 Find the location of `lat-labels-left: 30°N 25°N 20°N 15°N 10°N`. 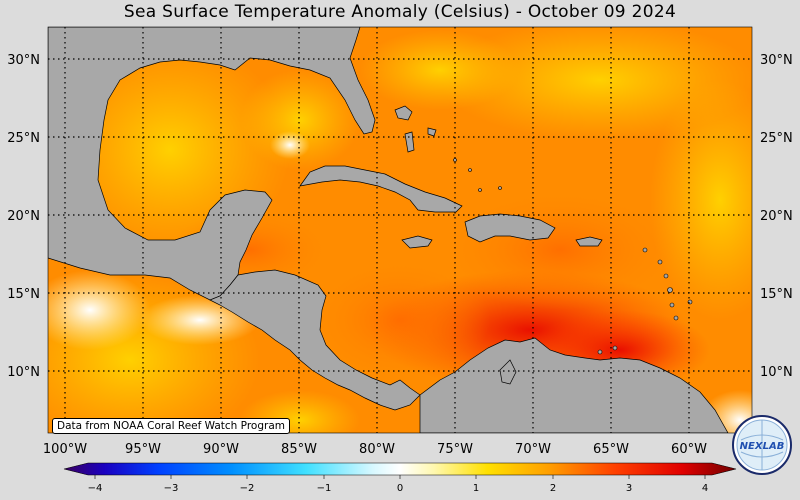

lat-labels-left: 30°N 25°N 20°N 15°N 10°N is located at coordinates (23, 216).